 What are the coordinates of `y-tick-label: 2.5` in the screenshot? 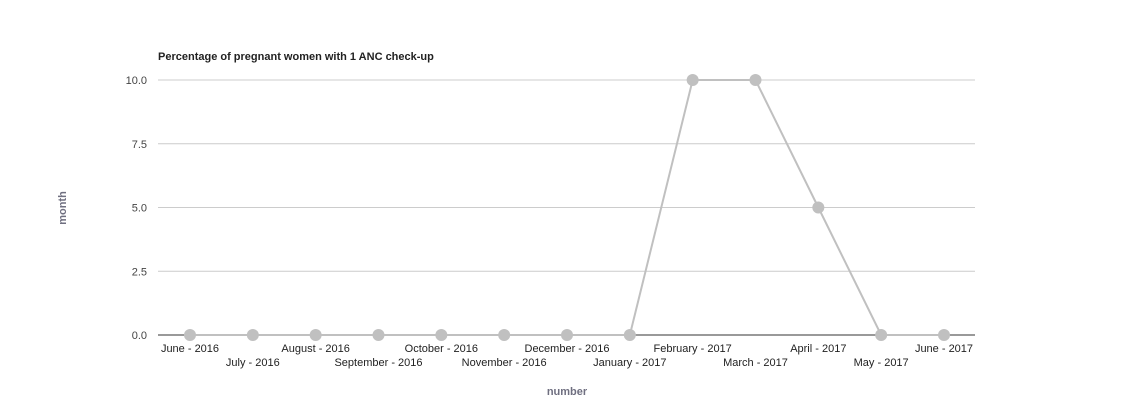 It's located at (139, 272).